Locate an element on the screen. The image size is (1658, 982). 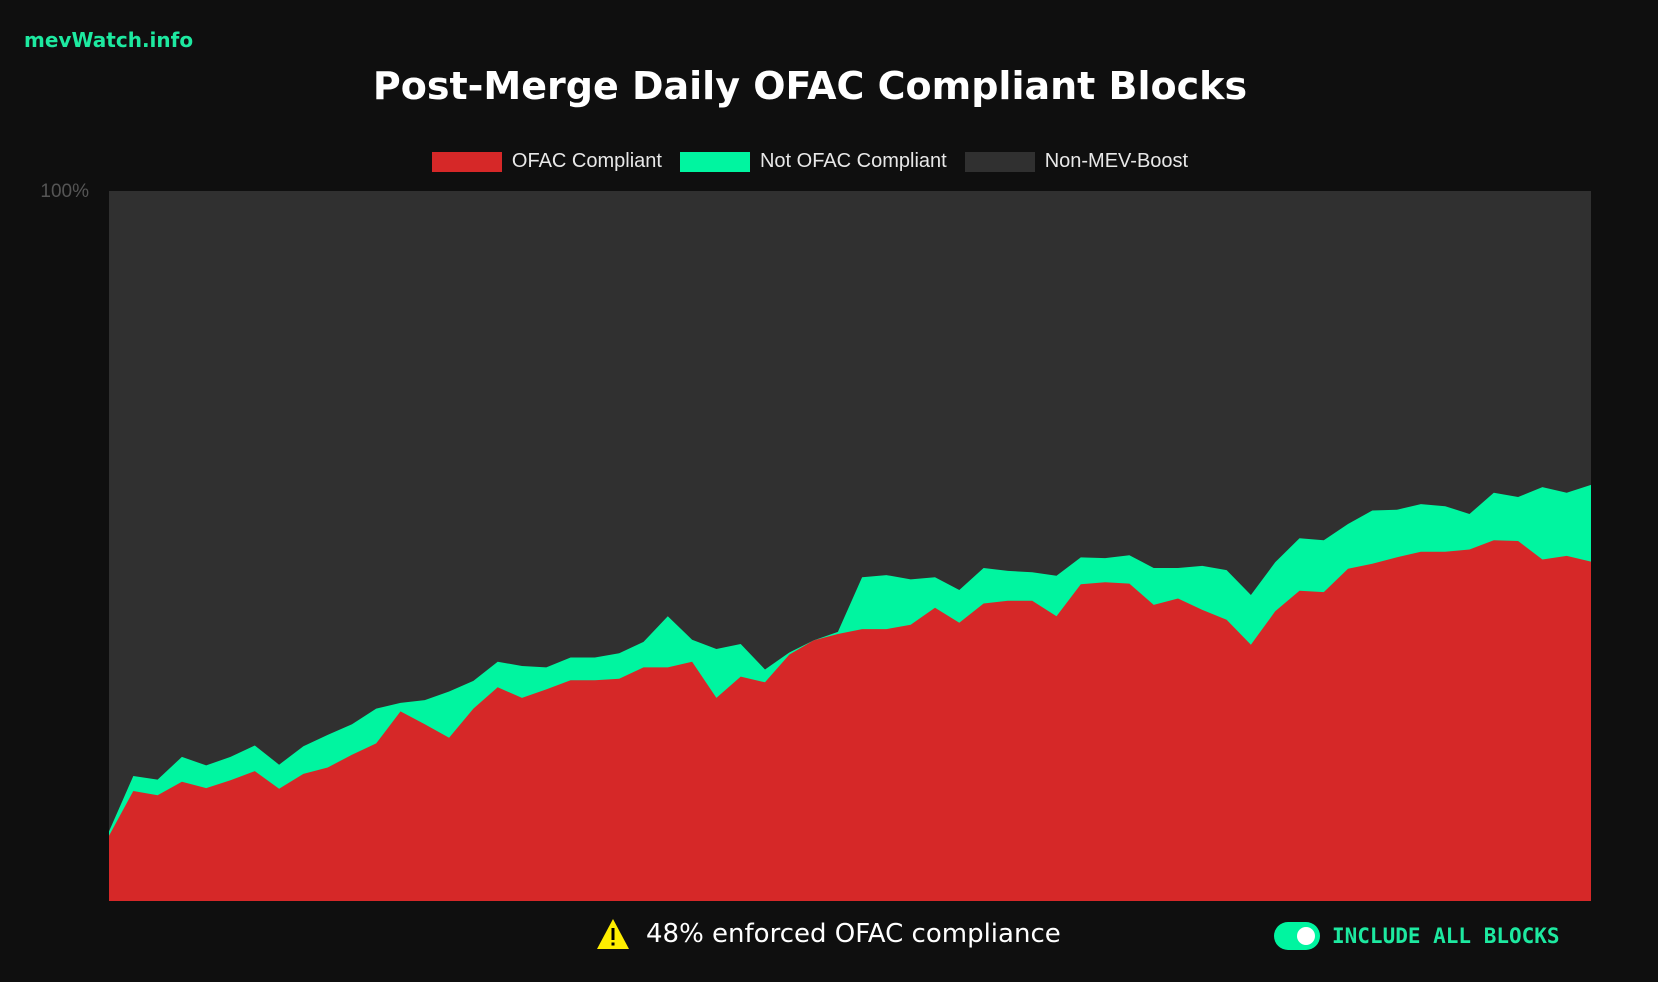
chart-title: Post-Merge Daily OFAC Compliant Blocks is located at coordinates (810, 86).